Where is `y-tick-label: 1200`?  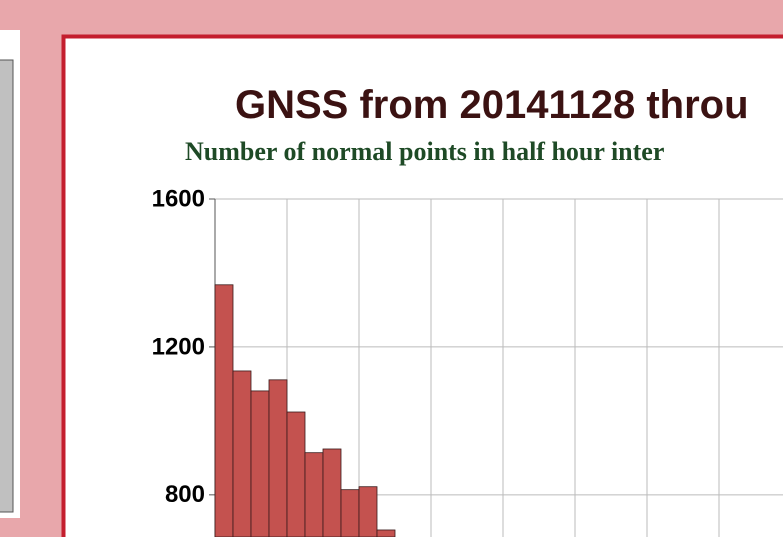 y-tick-label: 1200 is located at coordinates (178, 346).